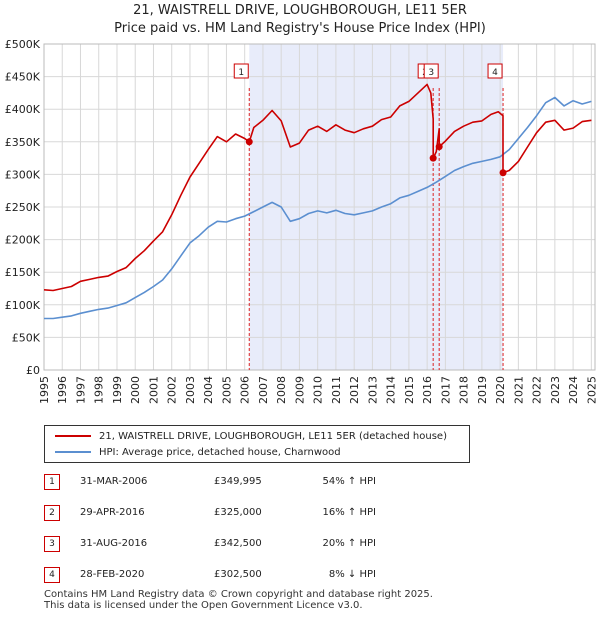 This screenshot has height=620, width=600. What do you see at coordinates (263, 390) in the screenshot?
I see `x-tick-label: 2007` at bounding box center [263, 390].